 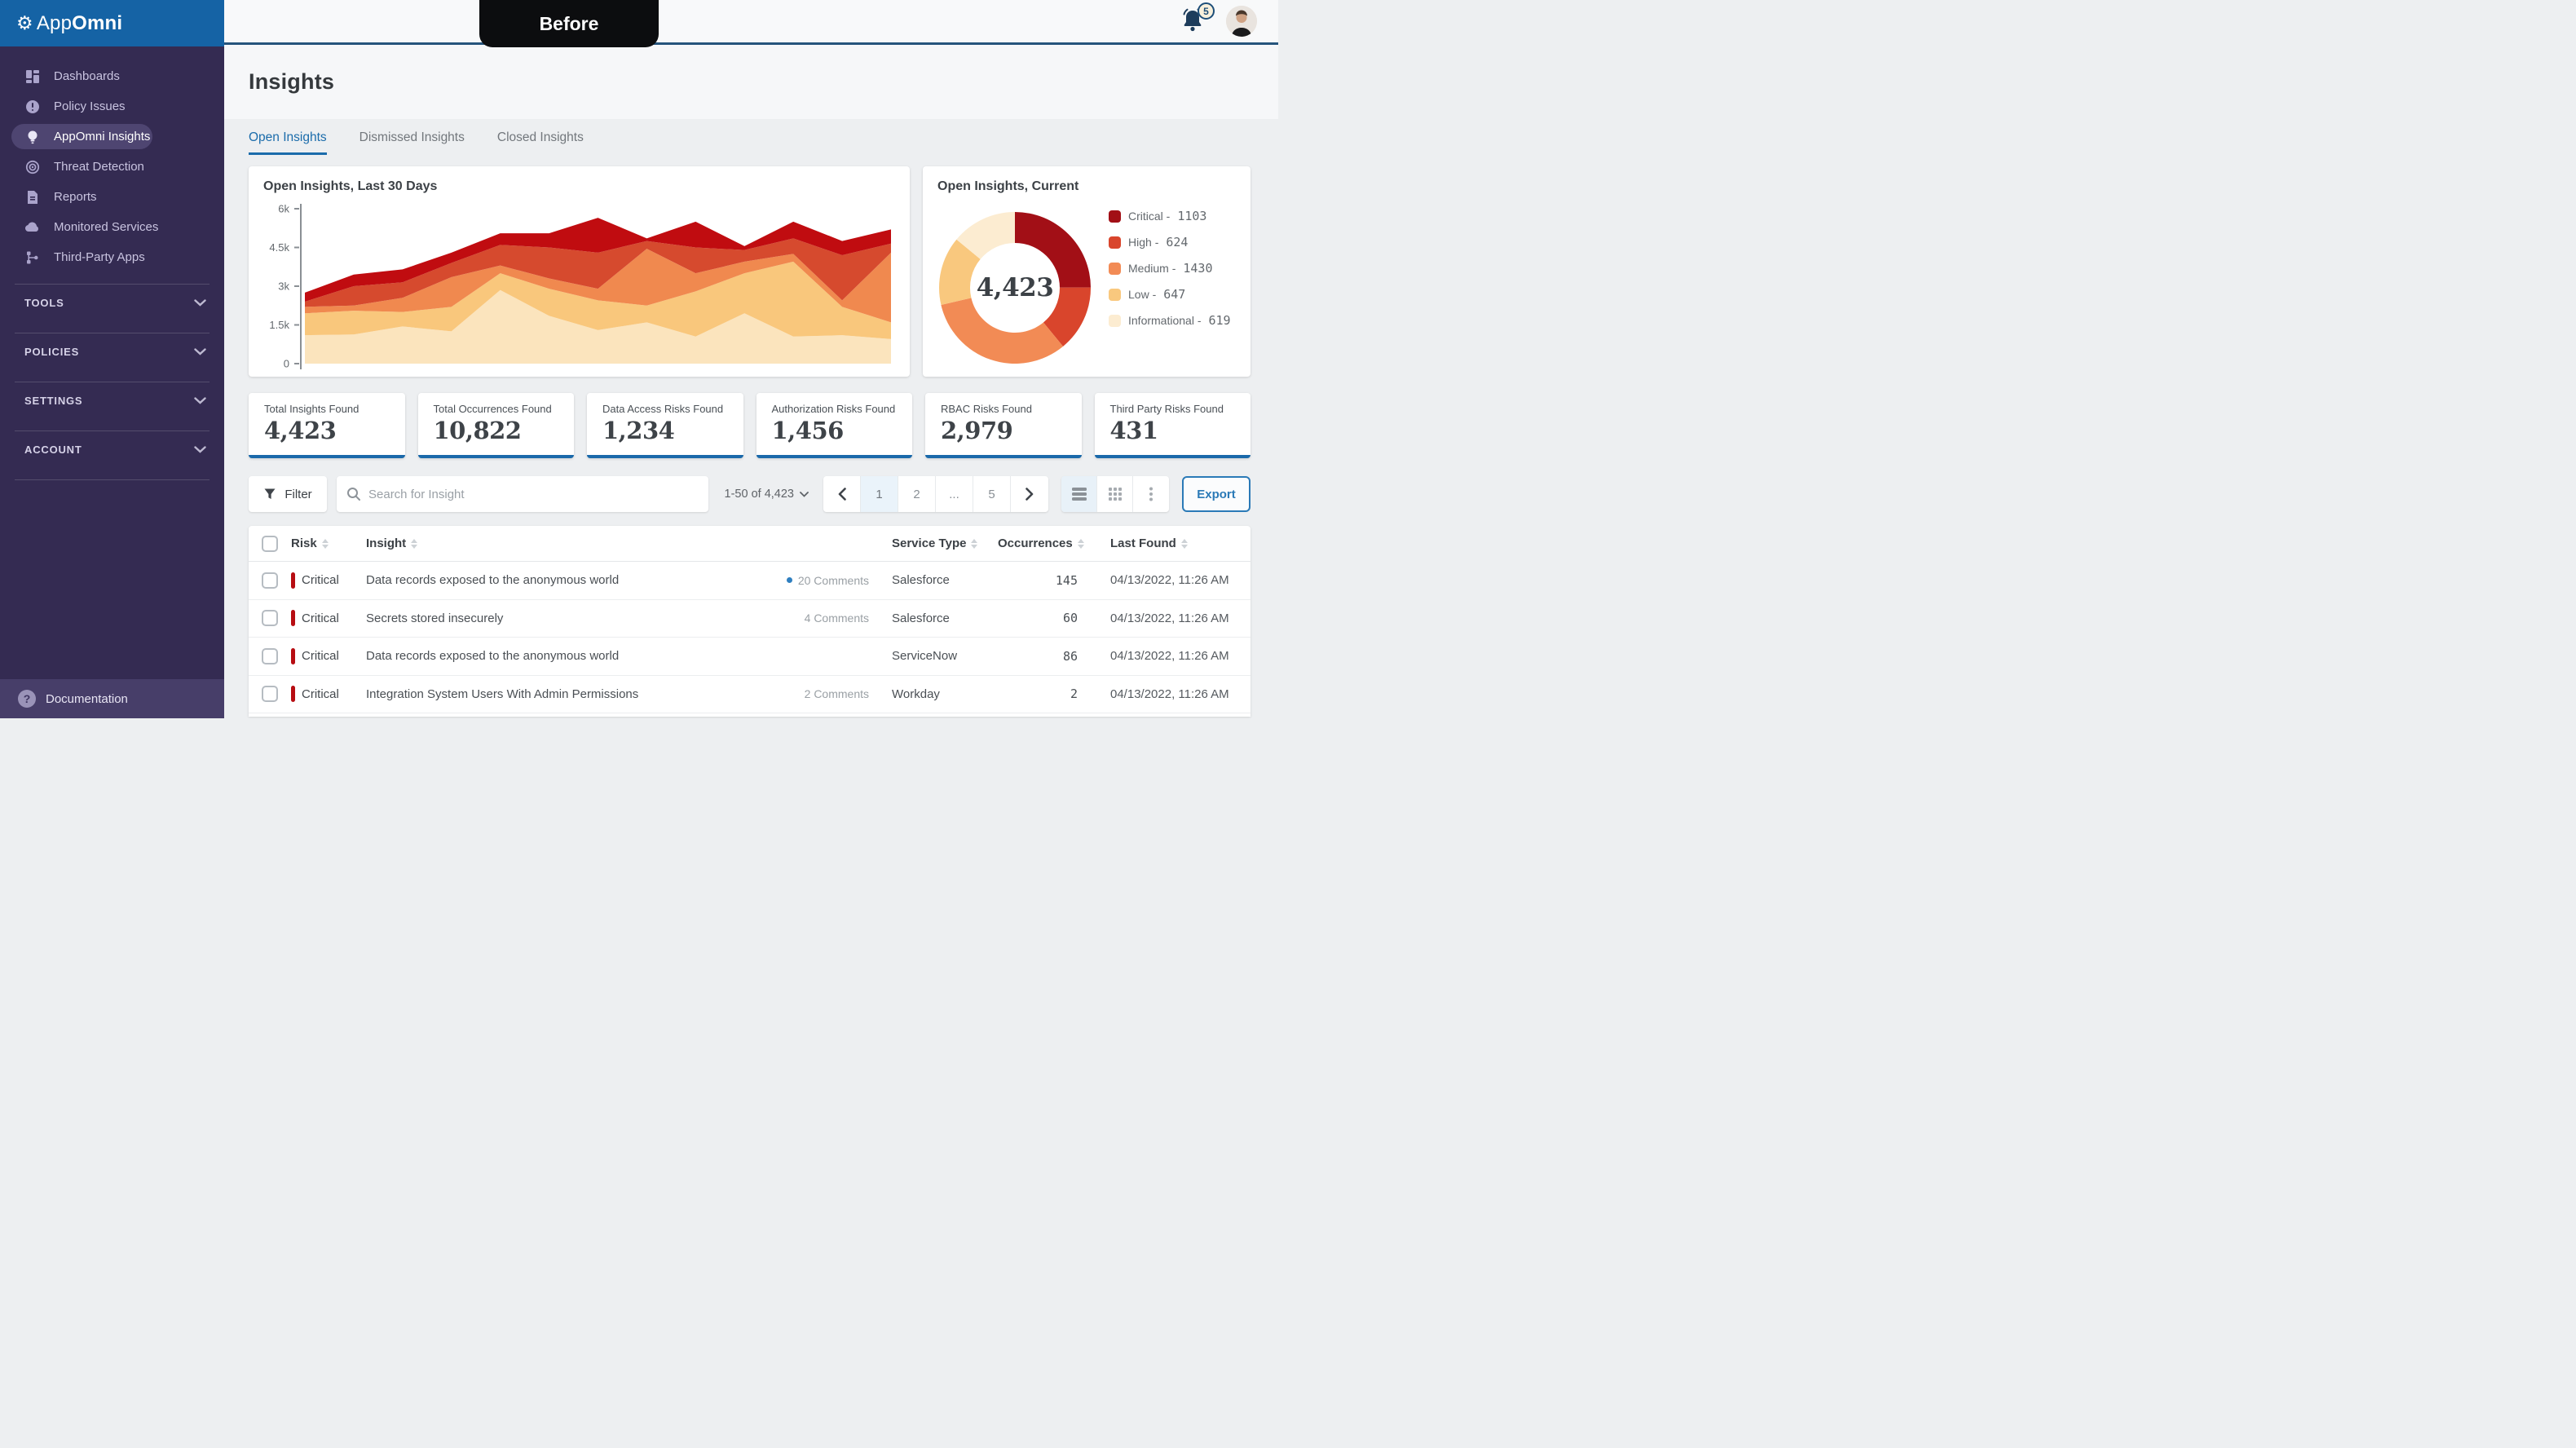 I want to click on section-label: TOOLS, so click(x=44, y=303).